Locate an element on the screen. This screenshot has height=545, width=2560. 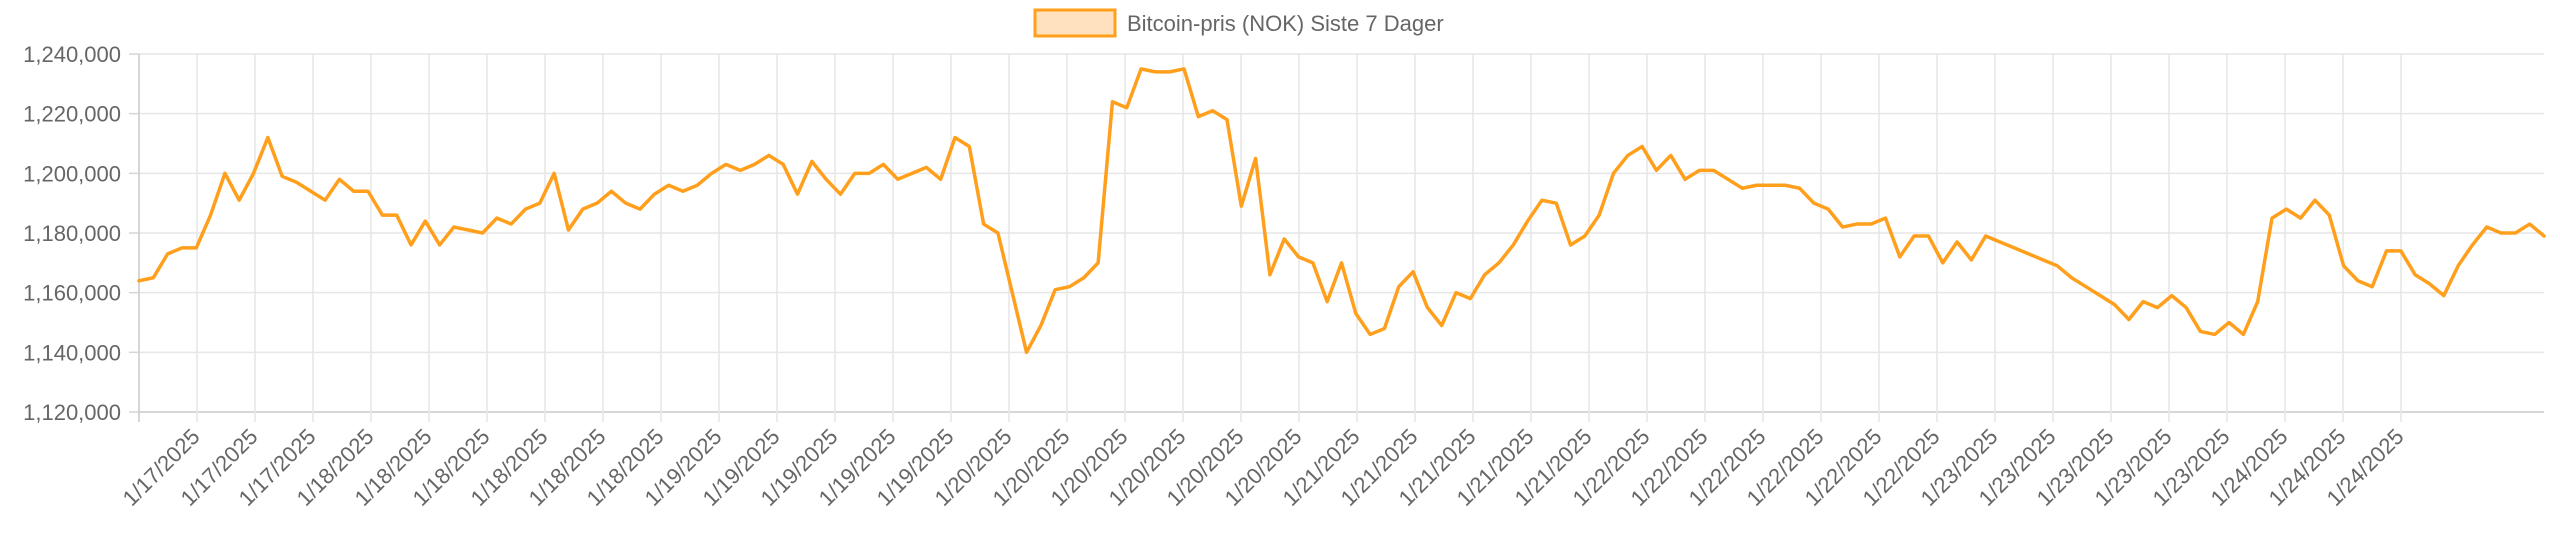
legend-label: Bitcoin-pris (NOK) Siste 7 Dager is located at coordinates (1285, 23).